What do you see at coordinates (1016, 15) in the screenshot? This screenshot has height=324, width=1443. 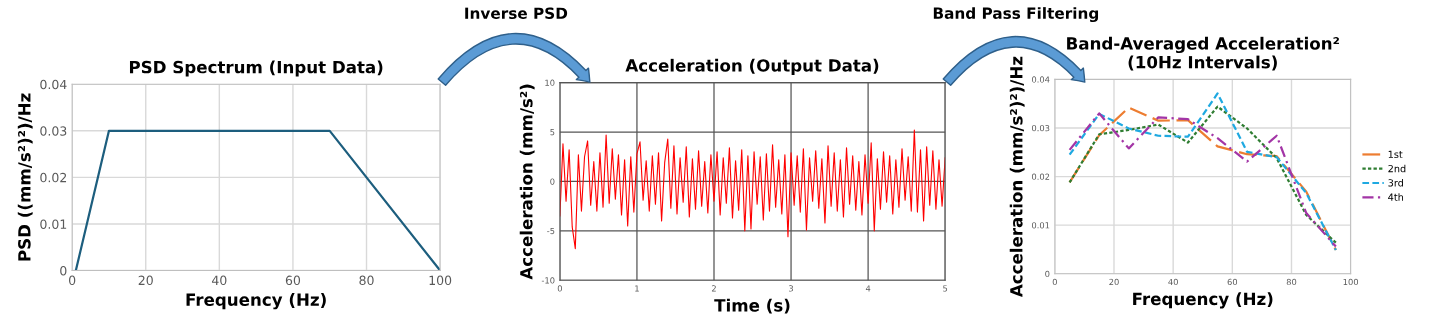 I see `text: Band Pass Filtering` at bounding box center [1016, 15].